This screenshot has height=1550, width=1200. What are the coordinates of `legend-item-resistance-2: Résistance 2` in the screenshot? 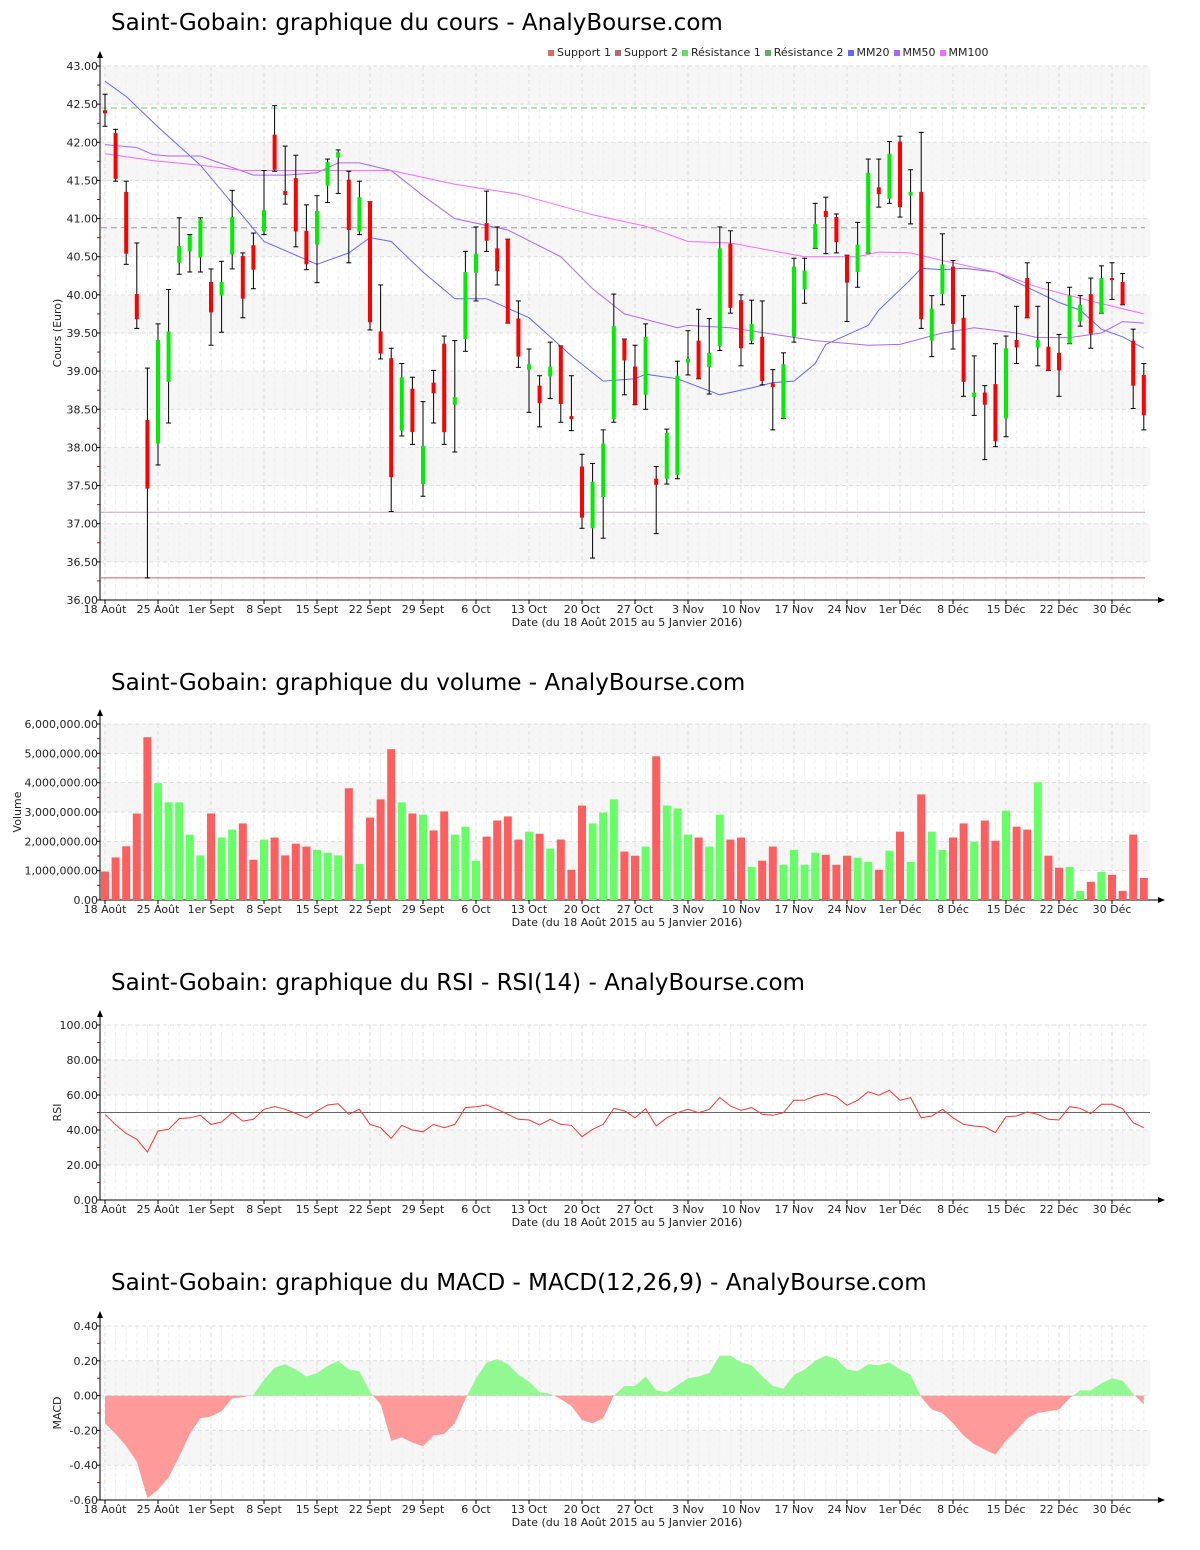 It's located at (804, 52).